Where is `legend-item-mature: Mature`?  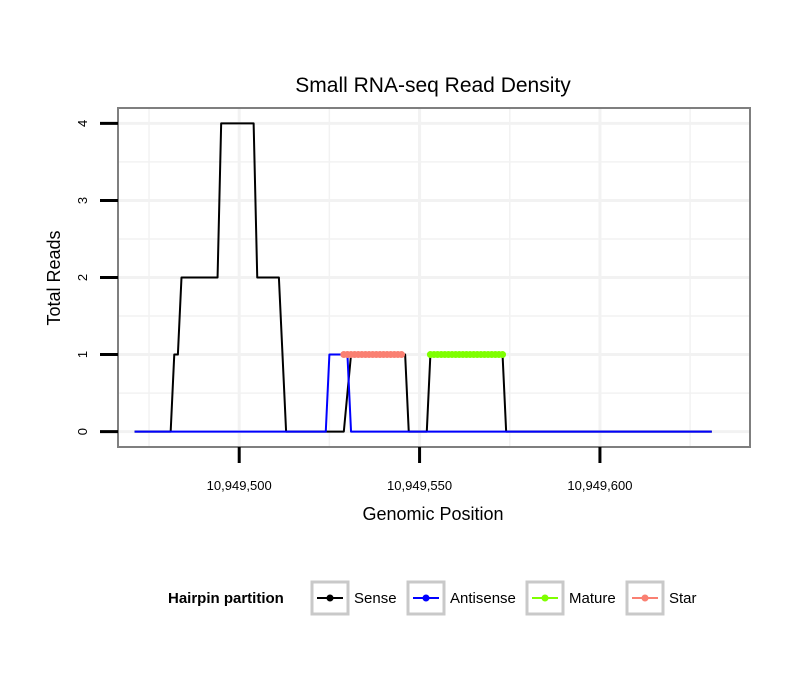 legend-item-mature: Mature is located at coordinates (570, 598).